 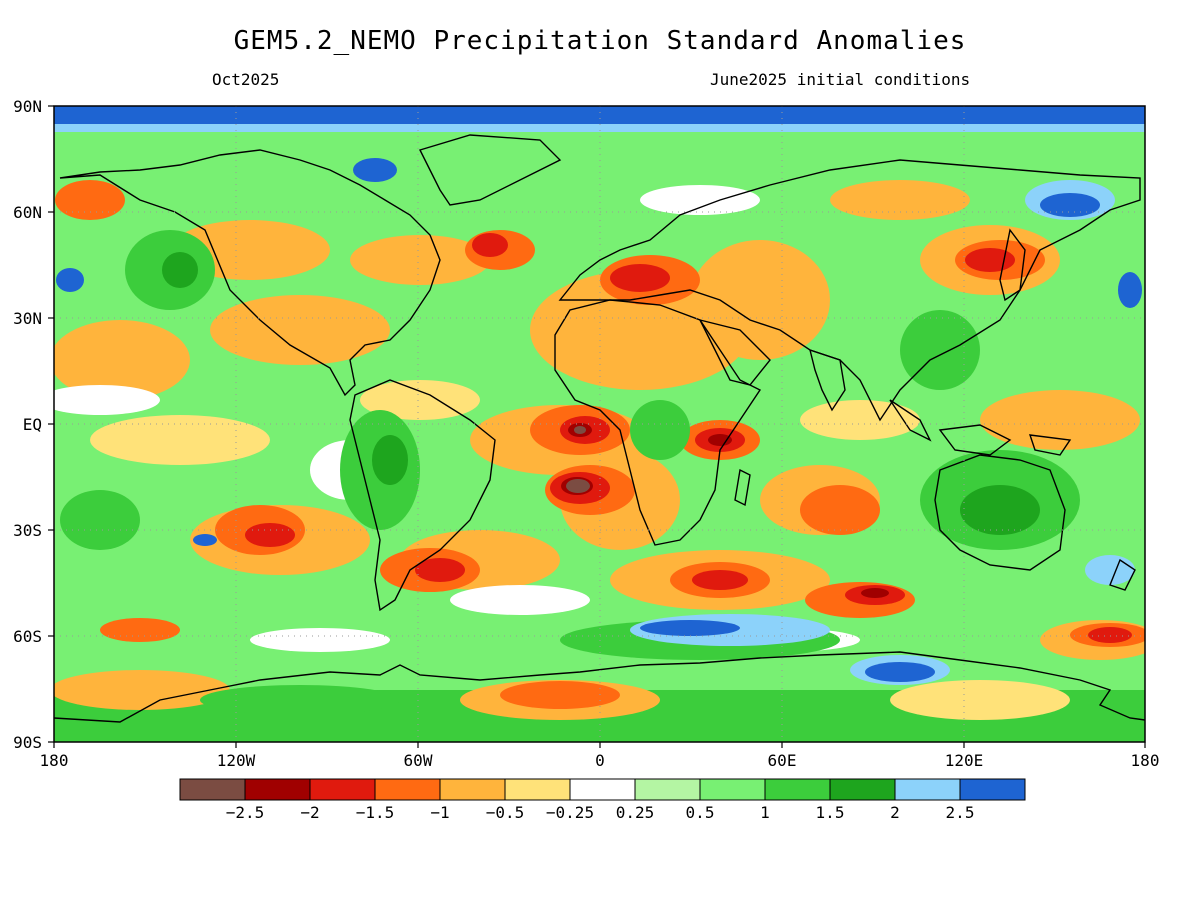 What do you see at coordinates (830, 812) in the screenshot?
I see `colorbar-label: 1.5` at bounding box center [830, 812].